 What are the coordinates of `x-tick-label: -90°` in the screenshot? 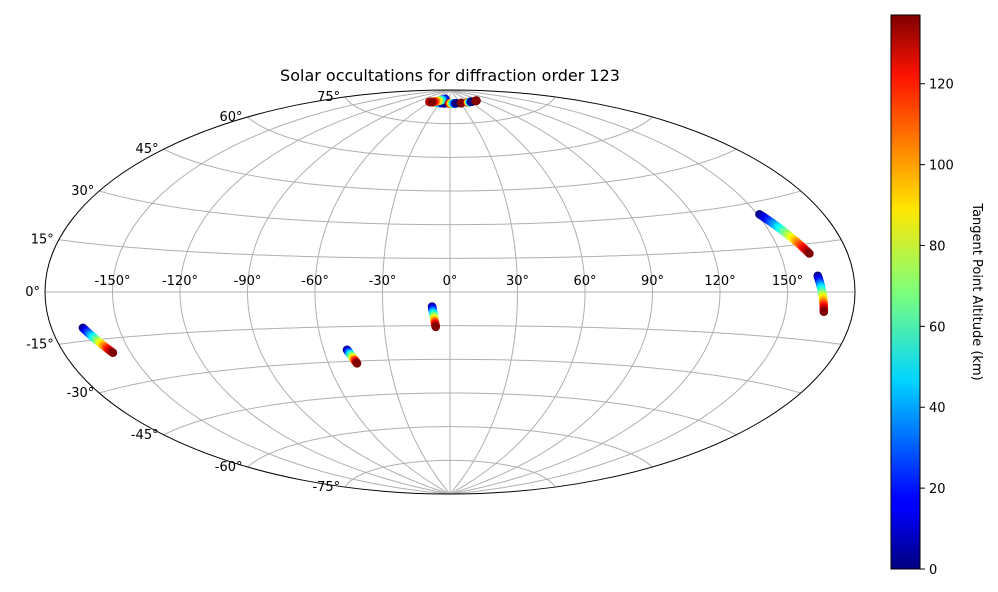 It's located at (248, 281).